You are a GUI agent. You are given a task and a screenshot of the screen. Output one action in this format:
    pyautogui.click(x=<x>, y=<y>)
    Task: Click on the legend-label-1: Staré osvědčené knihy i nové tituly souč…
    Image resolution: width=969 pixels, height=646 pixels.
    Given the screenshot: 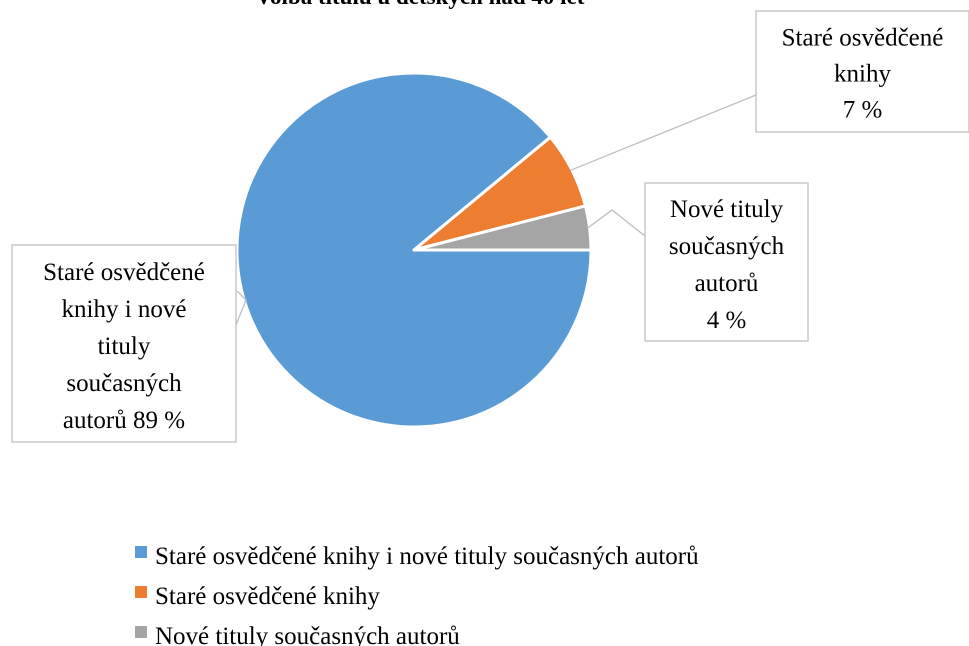 What is the action you would take?
    pyautogui.click(x=427, y=556)
    